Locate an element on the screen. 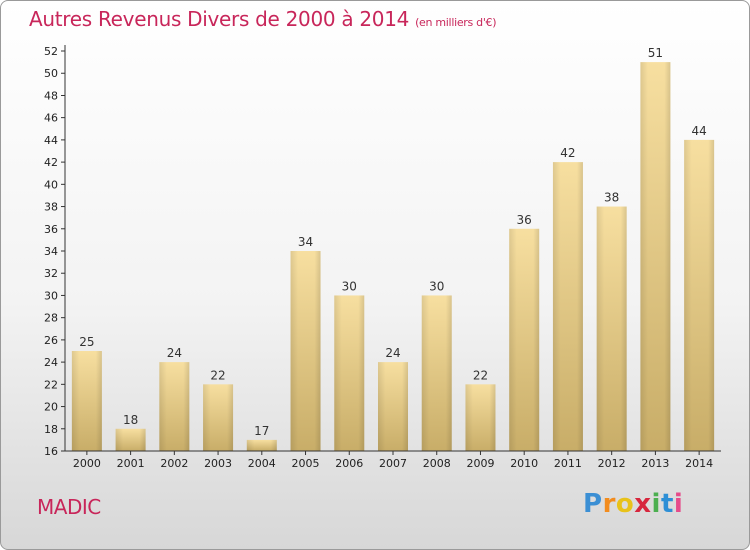 The height and width of the screenshot is (550, 750). data-label: 25 is located at coordinates (86, 342).